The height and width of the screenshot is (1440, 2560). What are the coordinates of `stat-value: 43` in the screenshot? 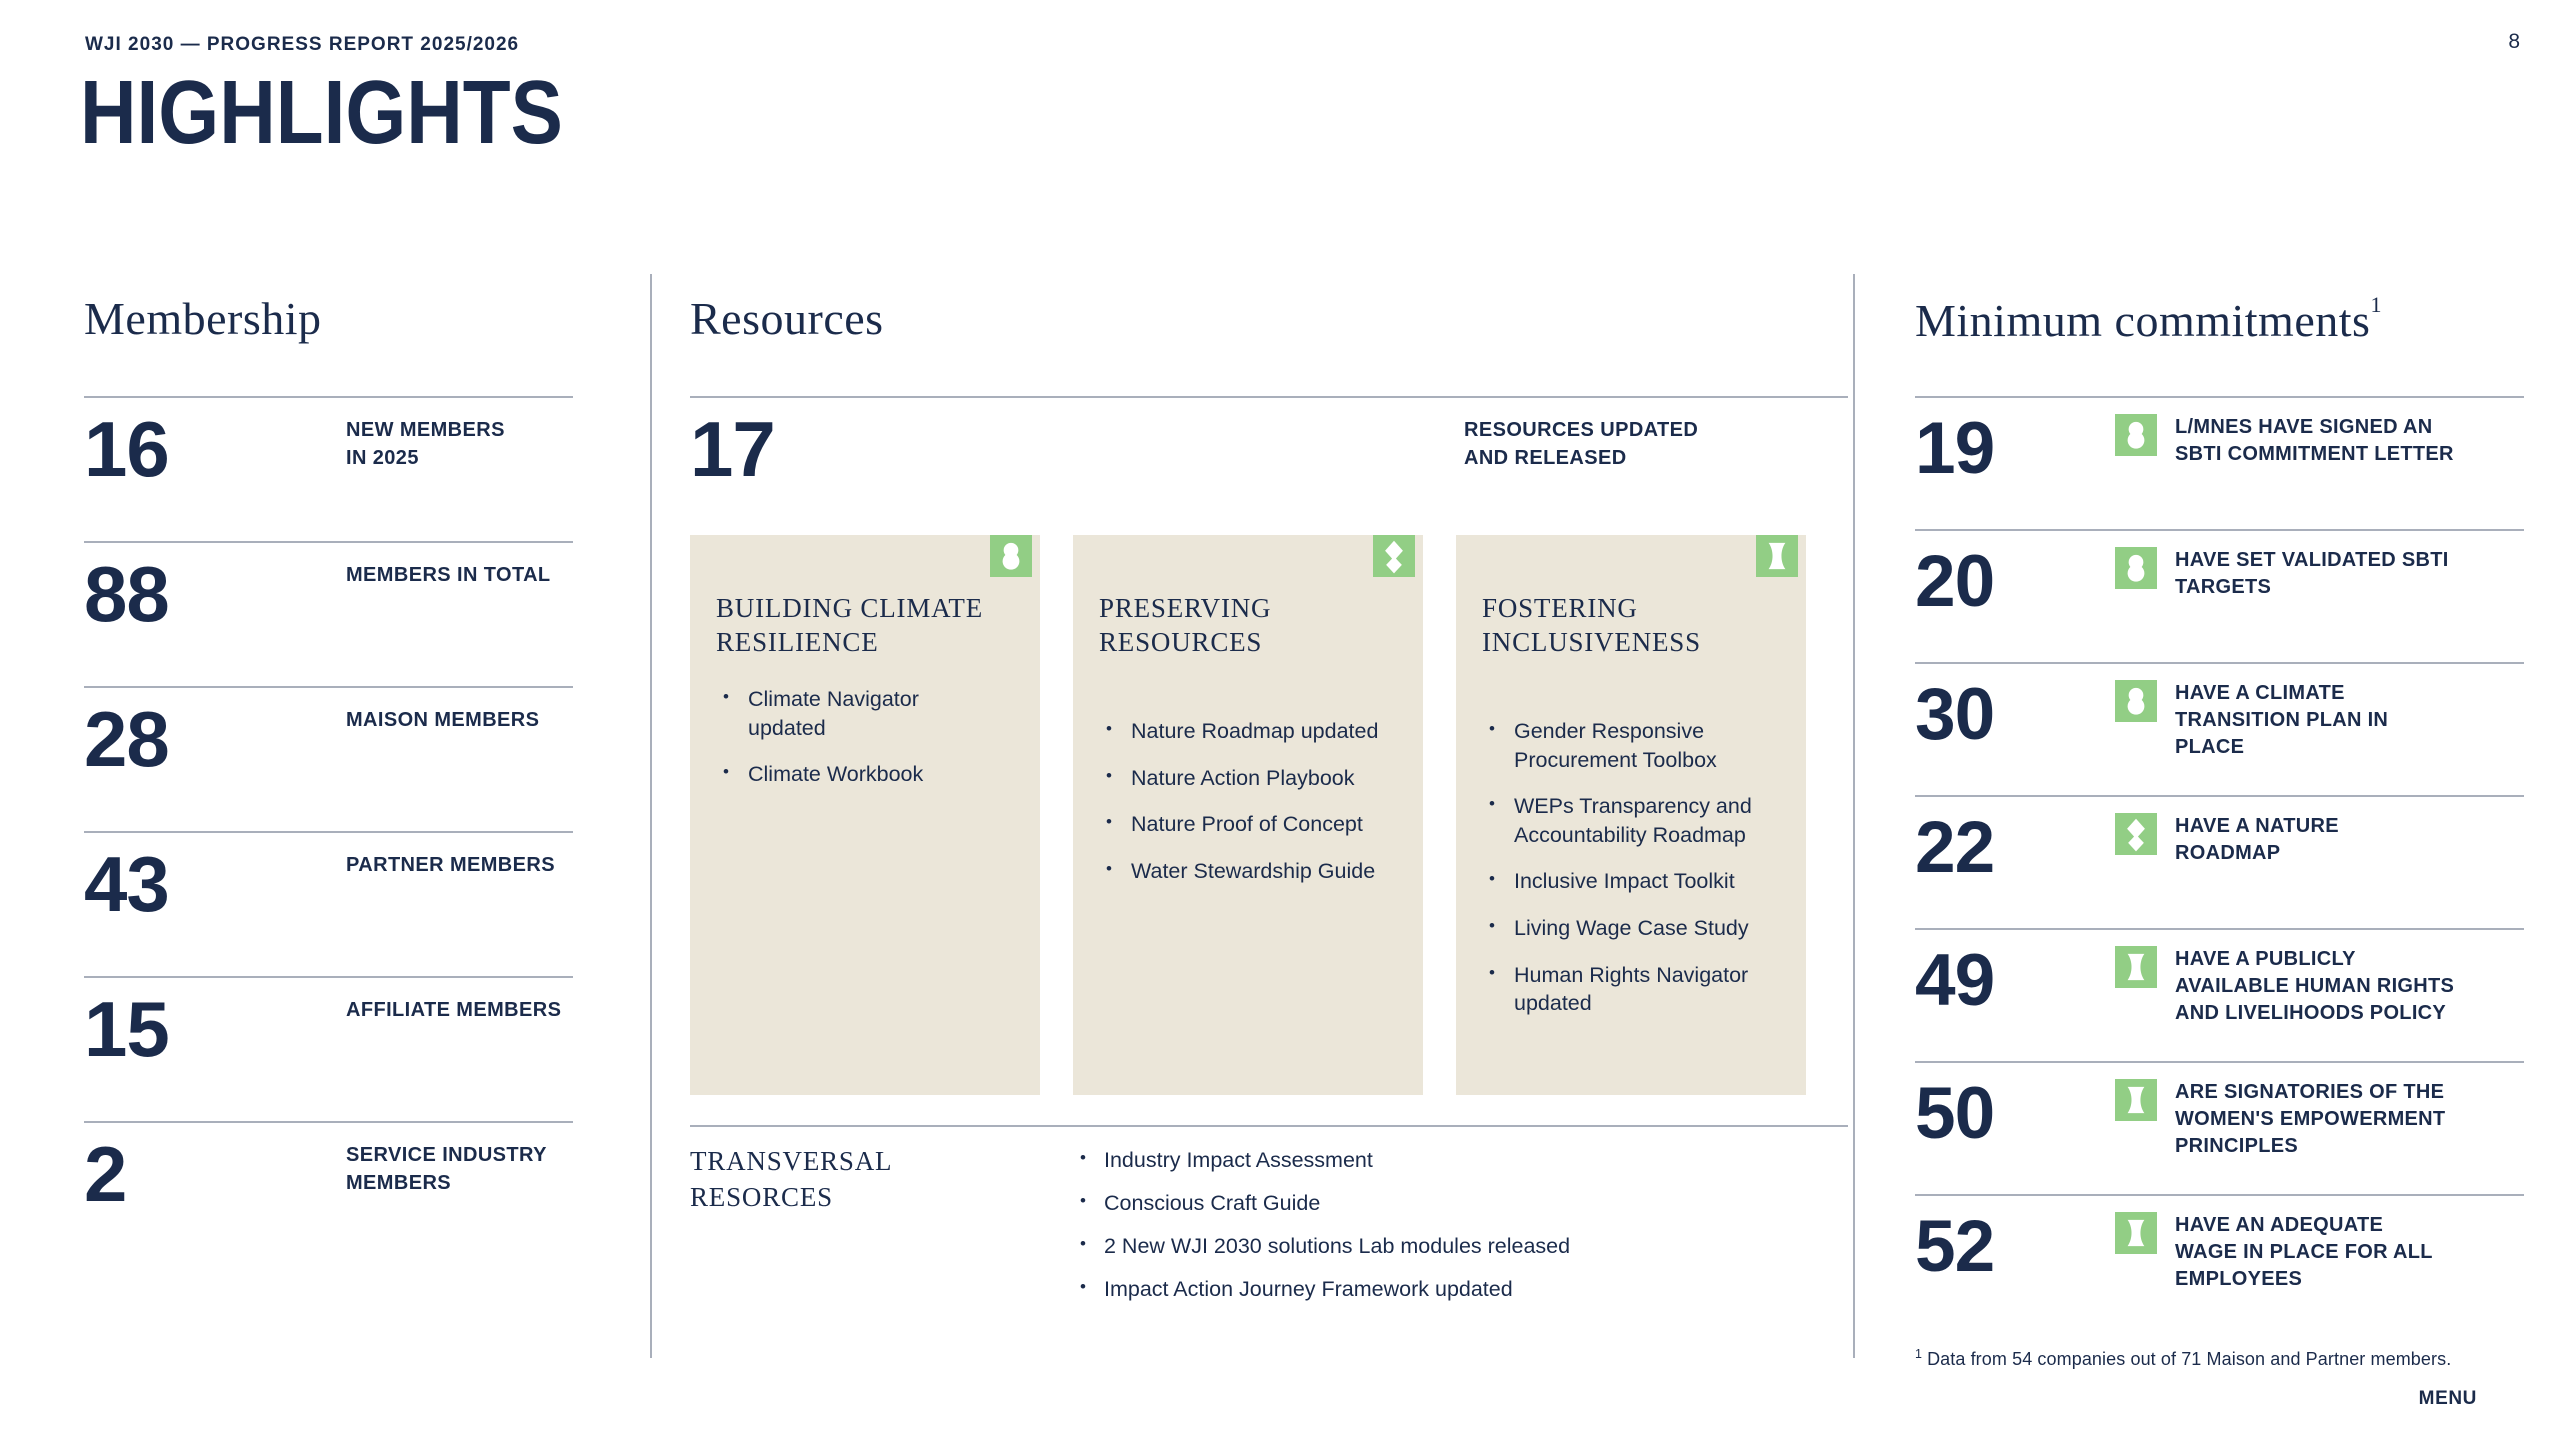 It's located at (127, 884).